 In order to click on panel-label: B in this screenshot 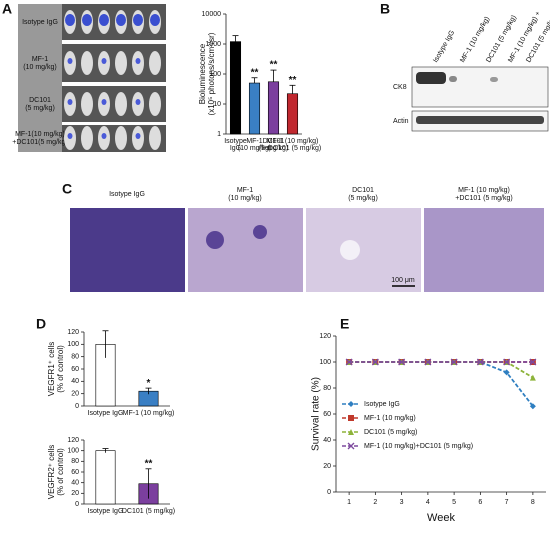, I will do `click(385, 9)`.